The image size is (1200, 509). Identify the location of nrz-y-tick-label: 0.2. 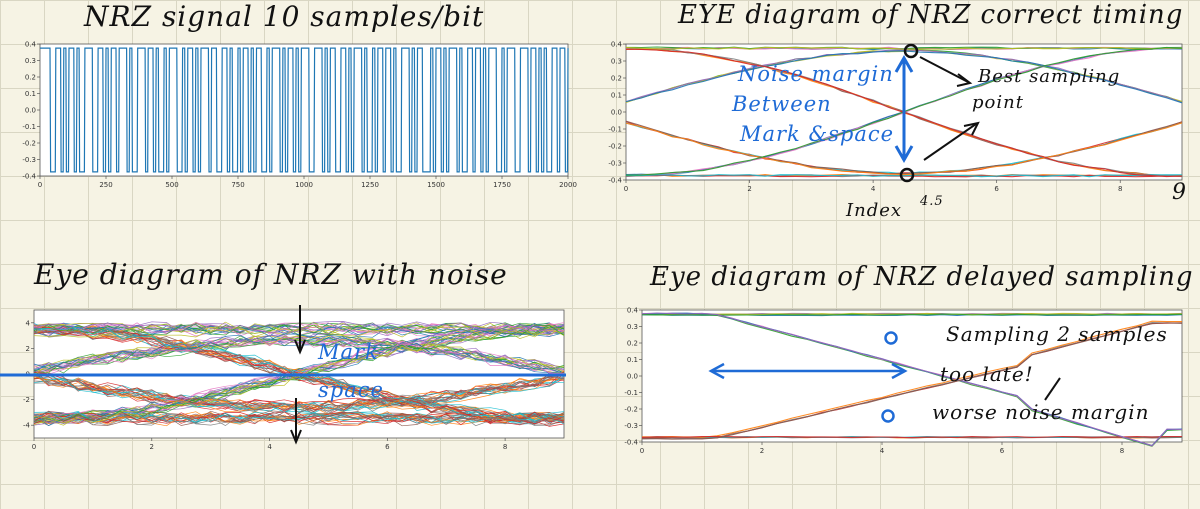
(30, 78).